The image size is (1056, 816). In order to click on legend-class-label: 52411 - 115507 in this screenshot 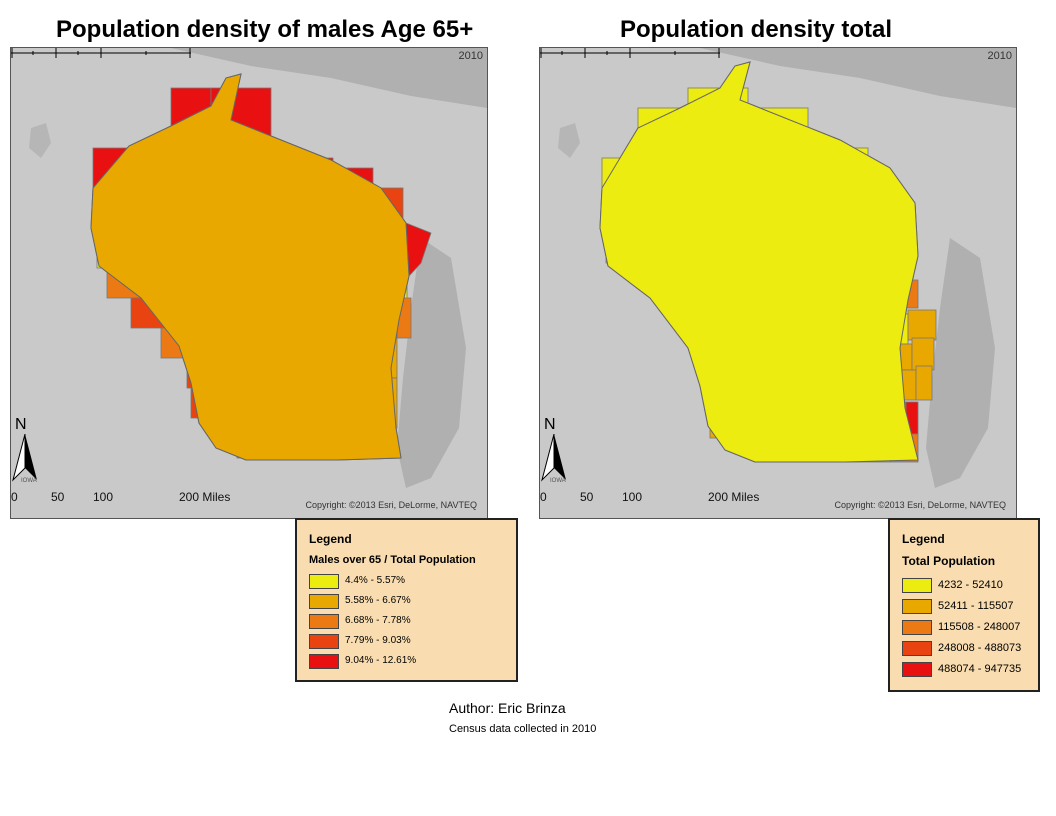, I will do `click(976, 606)`.